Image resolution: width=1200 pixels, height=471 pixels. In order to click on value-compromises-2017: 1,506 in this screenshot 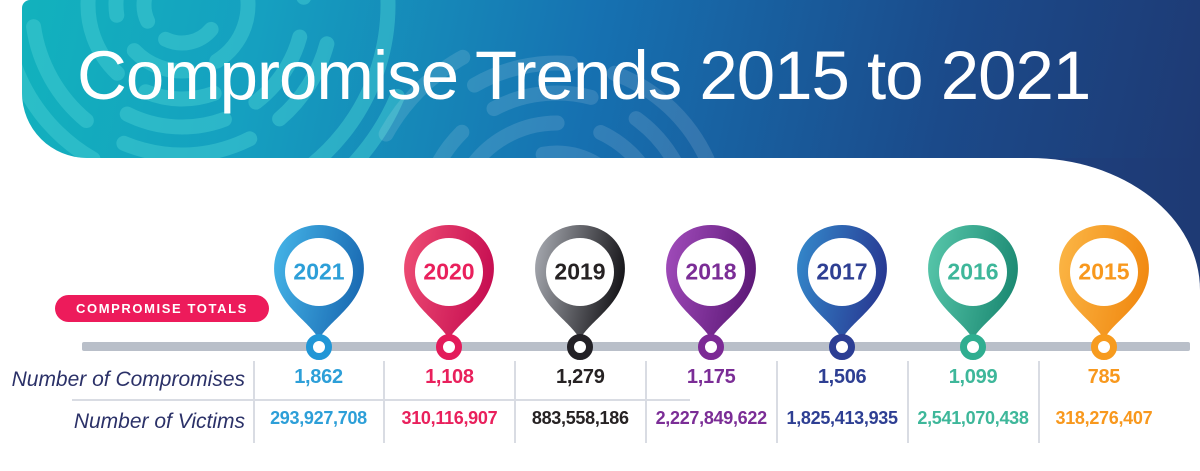, I will do `click(842, 377)`.